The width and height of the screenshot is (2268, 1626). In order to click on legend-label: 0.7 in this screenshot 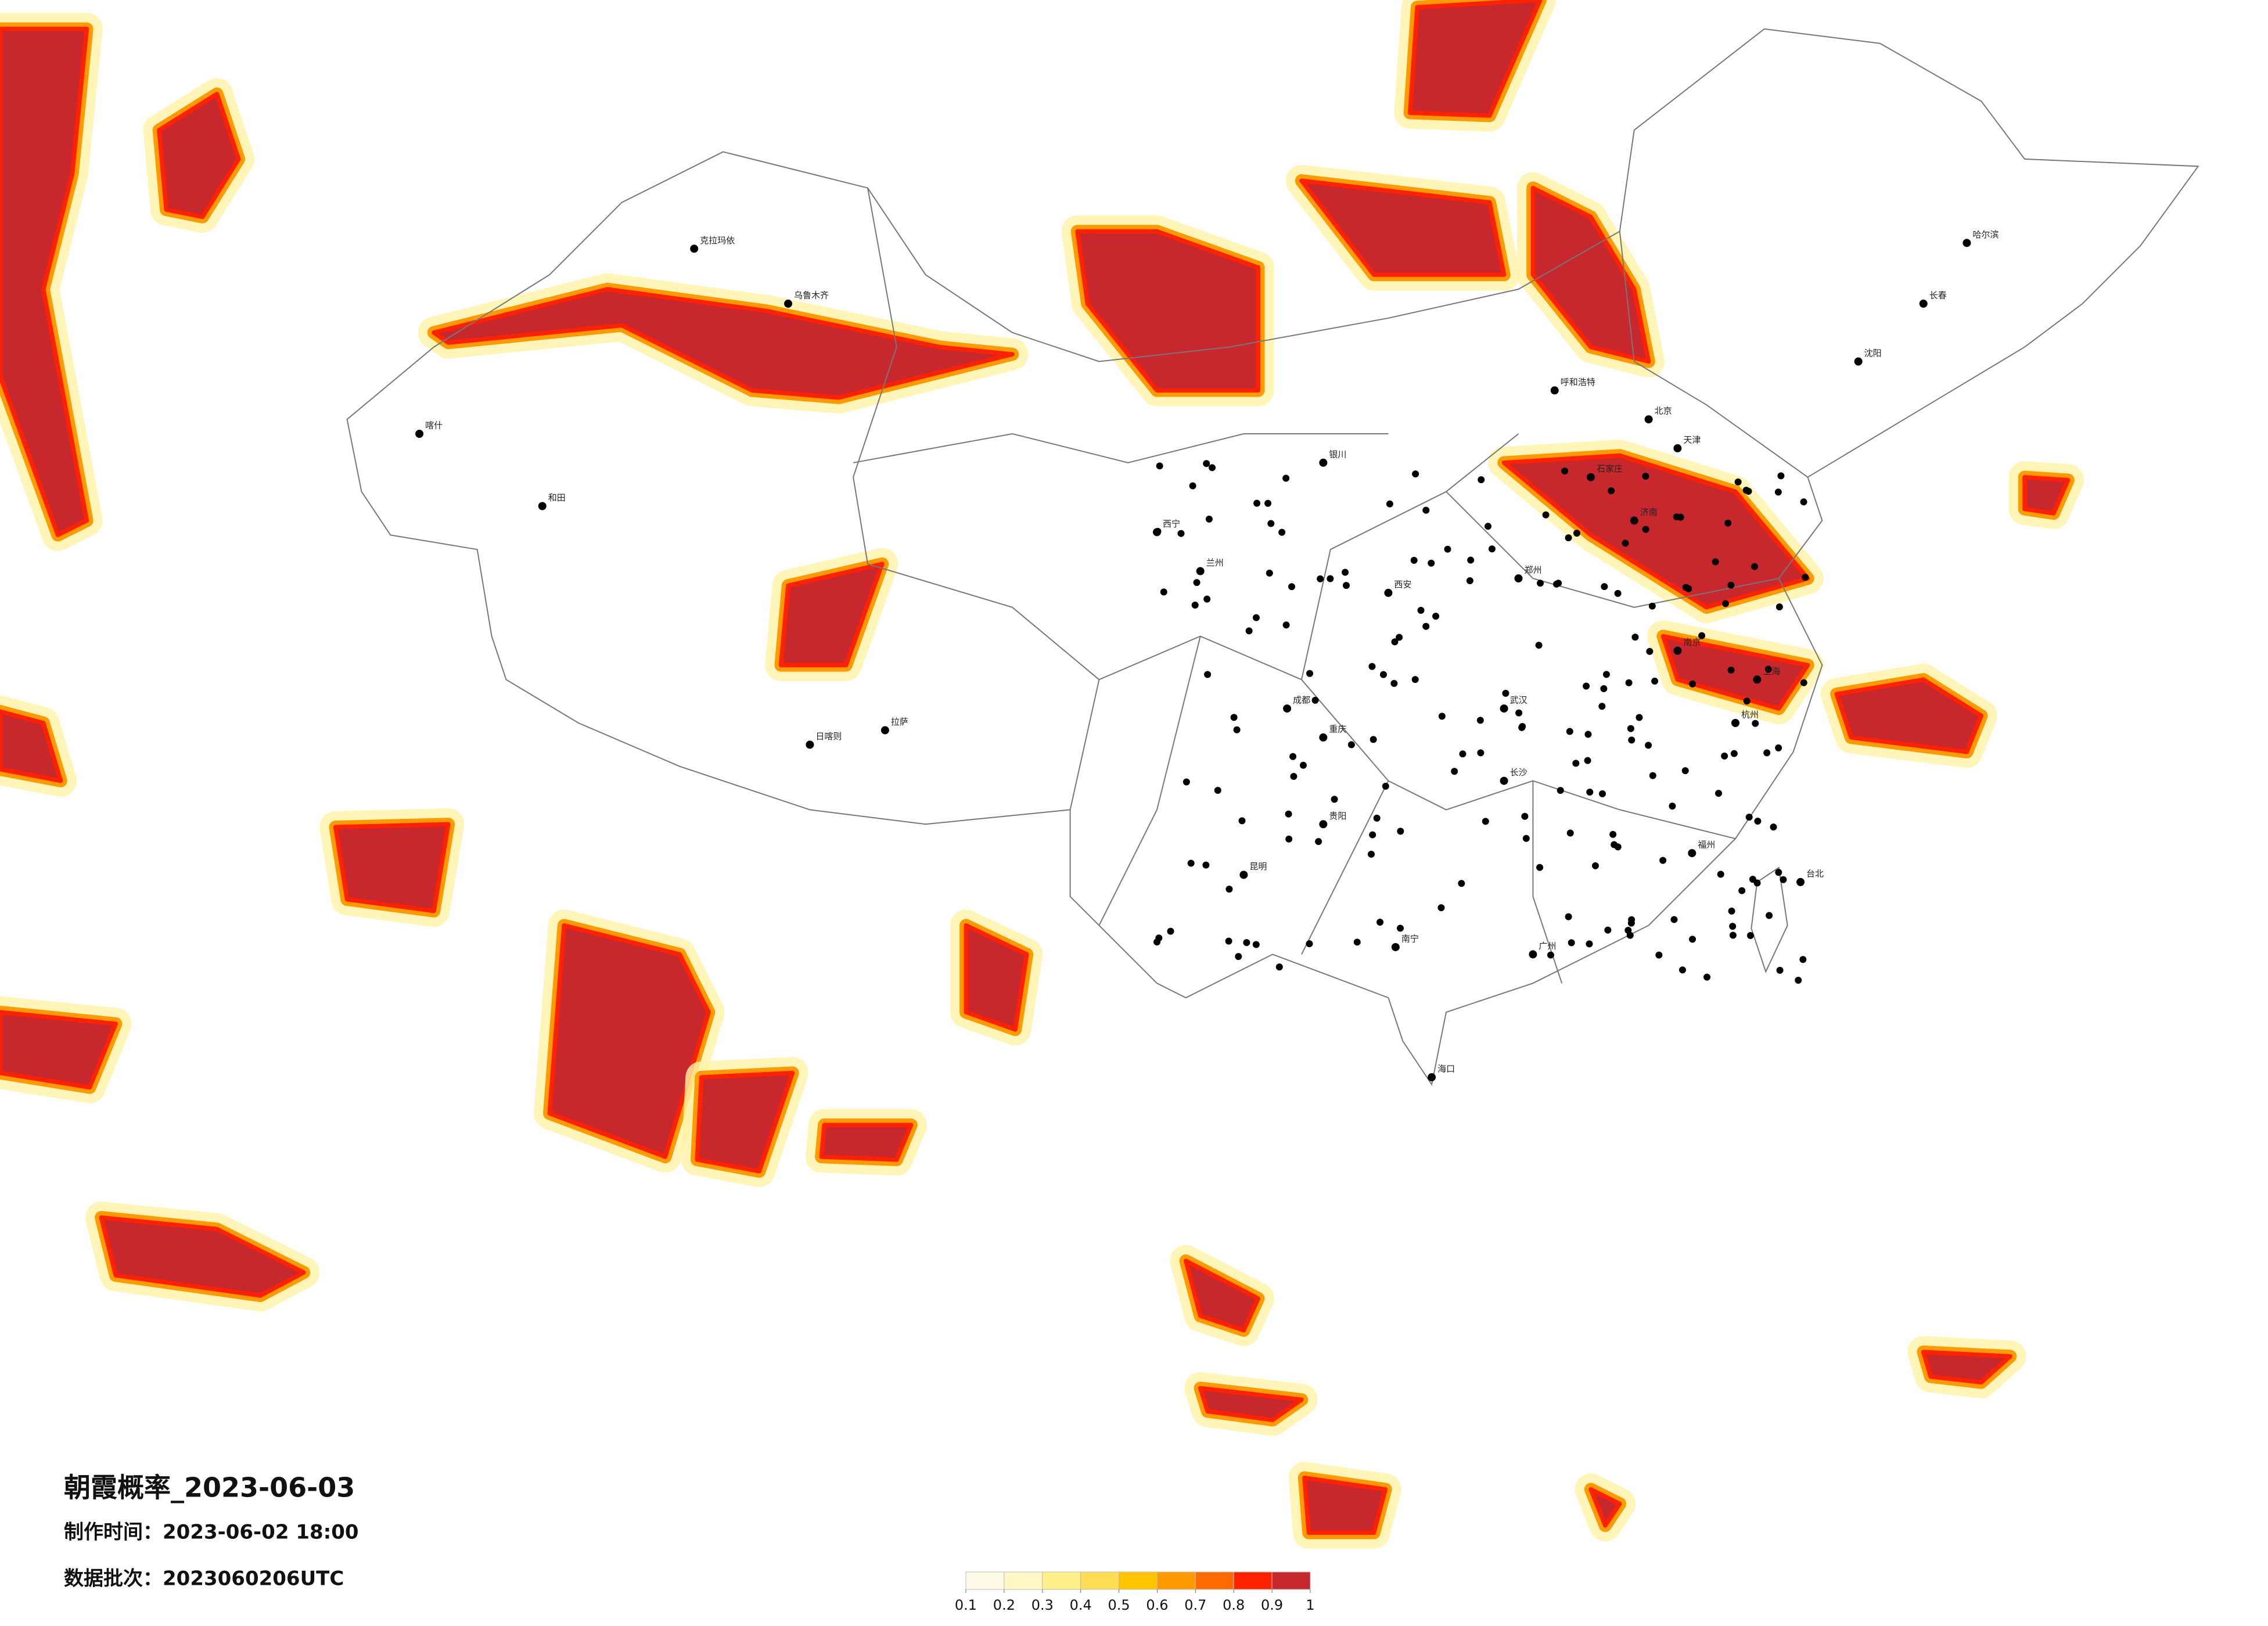, I will do `click(1195, 1605)`.